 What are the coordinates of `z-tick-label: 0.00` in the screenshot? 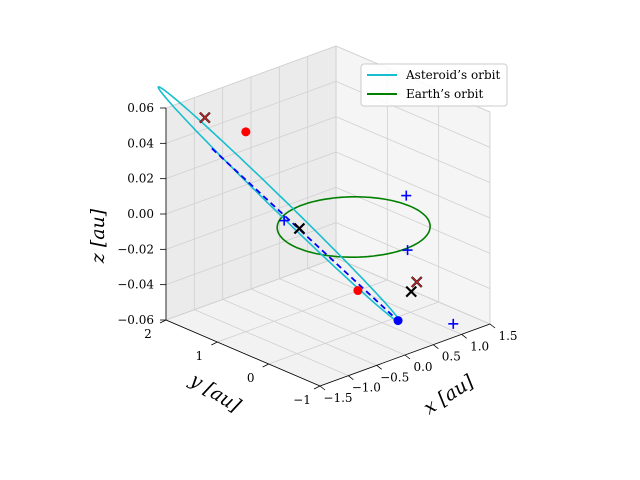 It's located at (140, 214).